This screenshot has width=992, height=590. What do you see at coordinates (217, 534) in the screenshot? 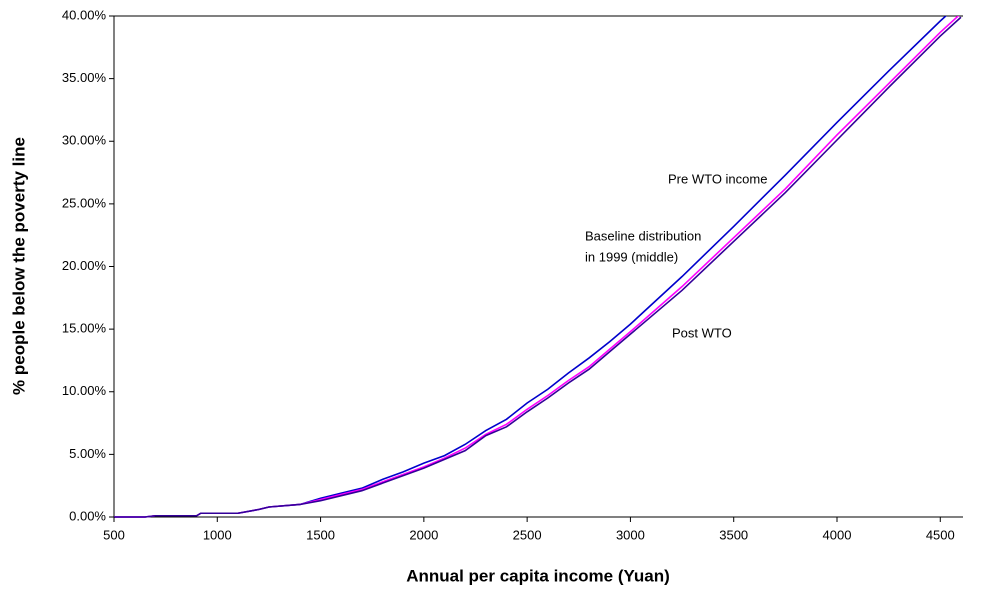
I see `x-tick-label: 1000` at bounding box center [217, 534].